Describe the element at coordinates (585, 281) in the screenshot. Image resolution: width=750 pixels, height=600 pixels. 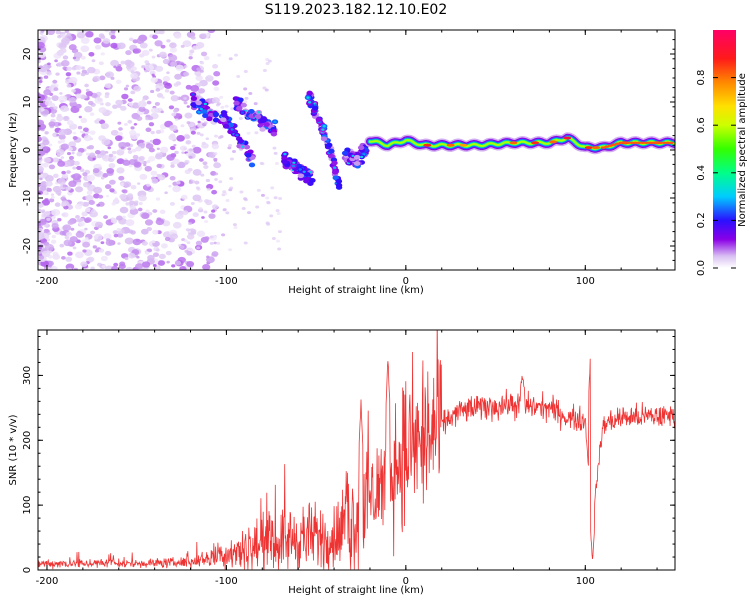
I see `spectrogram-x-tick-label: 100` at that location.